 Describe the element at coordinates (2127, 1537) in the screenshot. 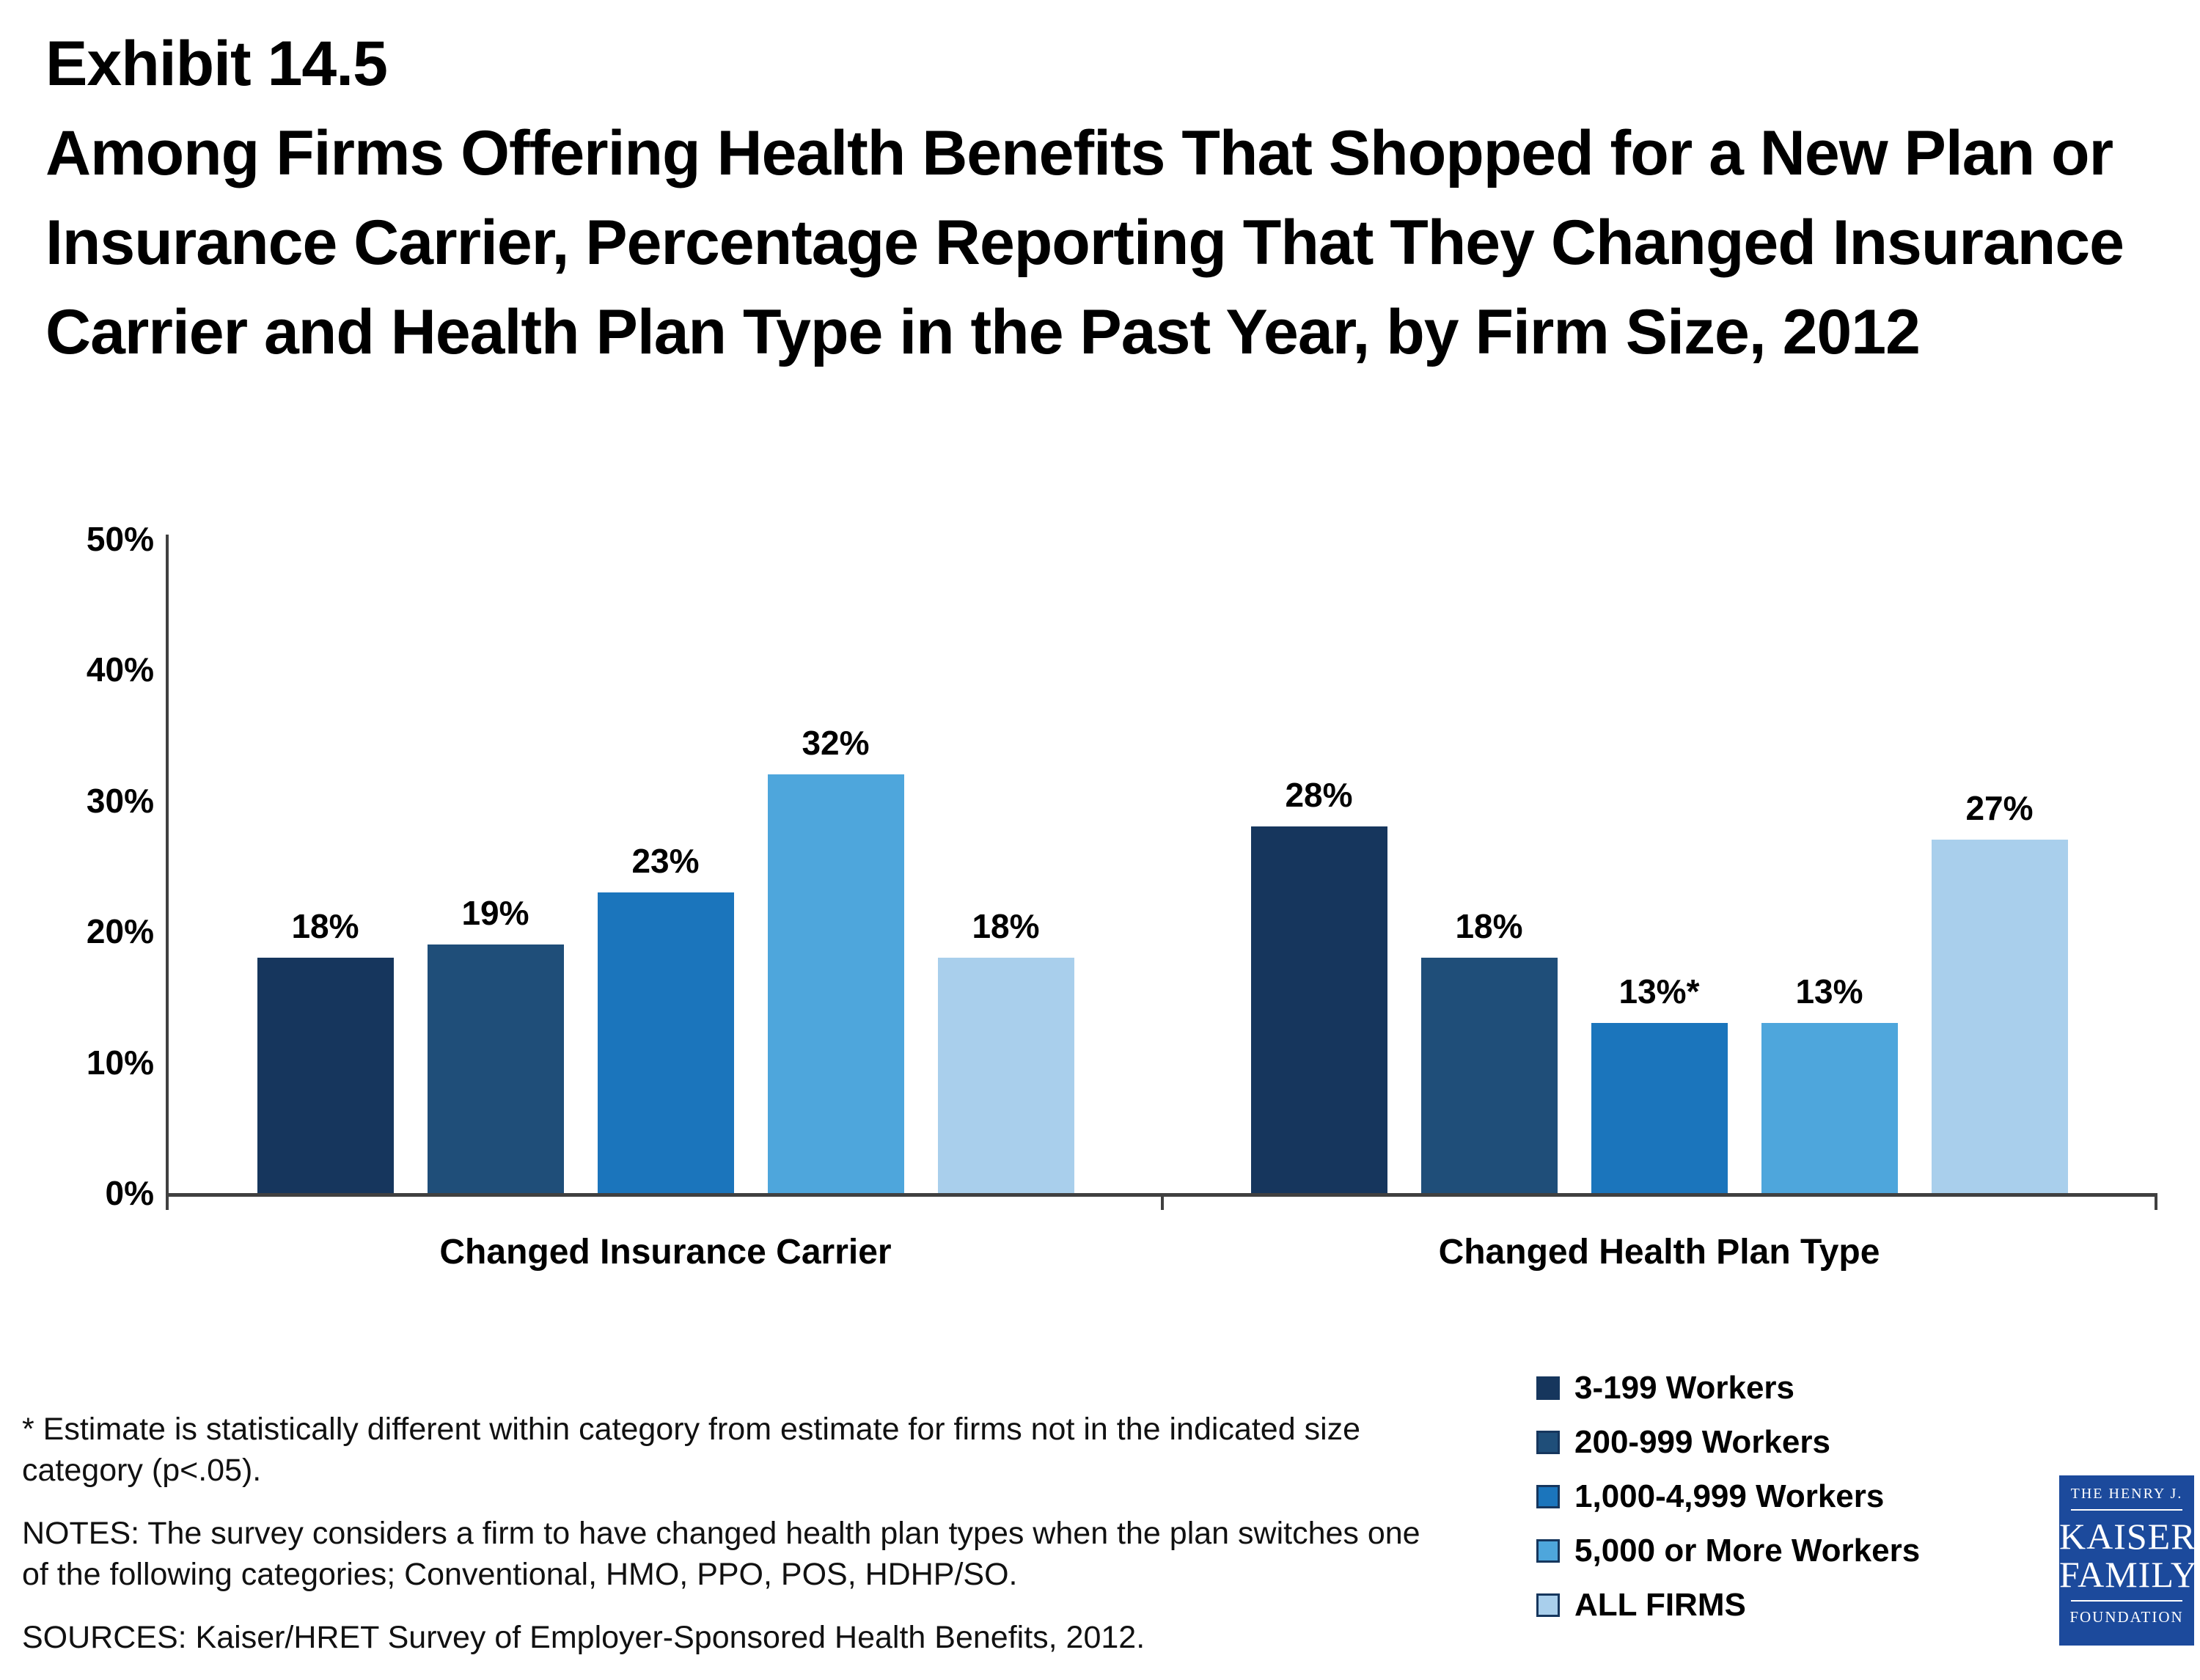

I see `kff-logo-kaiser: KAISER` at that location.